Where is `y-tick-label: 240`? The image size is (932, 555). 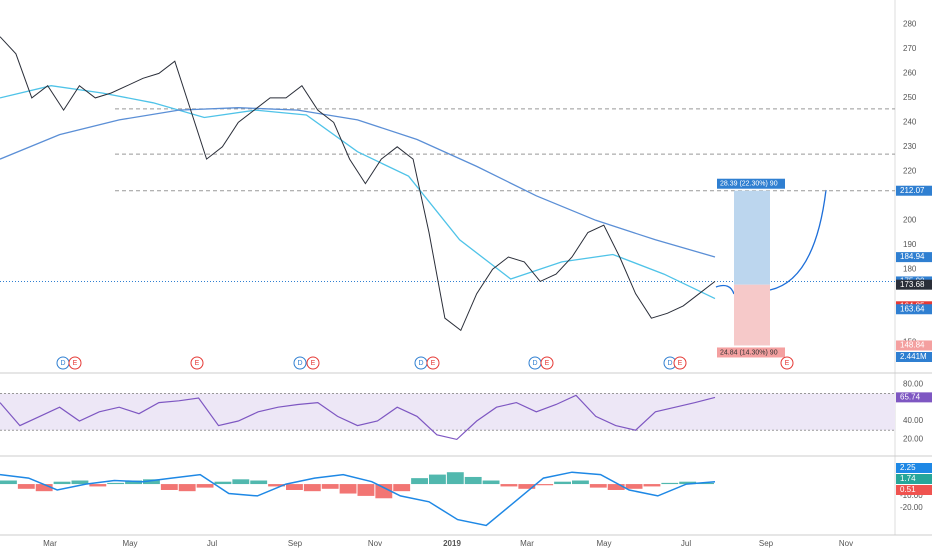
y-tick-label: 240 is located at coordinates (910, 121).